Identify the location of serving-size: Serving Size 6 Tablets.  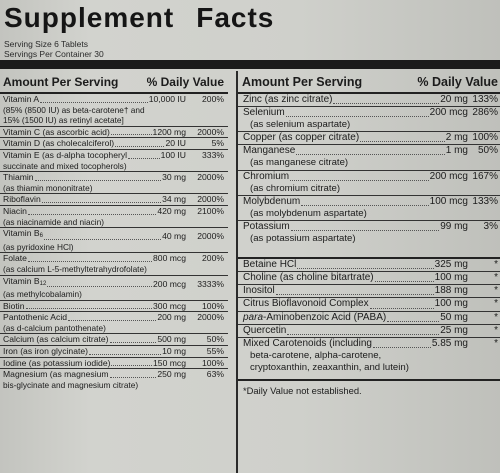
(46, 44).